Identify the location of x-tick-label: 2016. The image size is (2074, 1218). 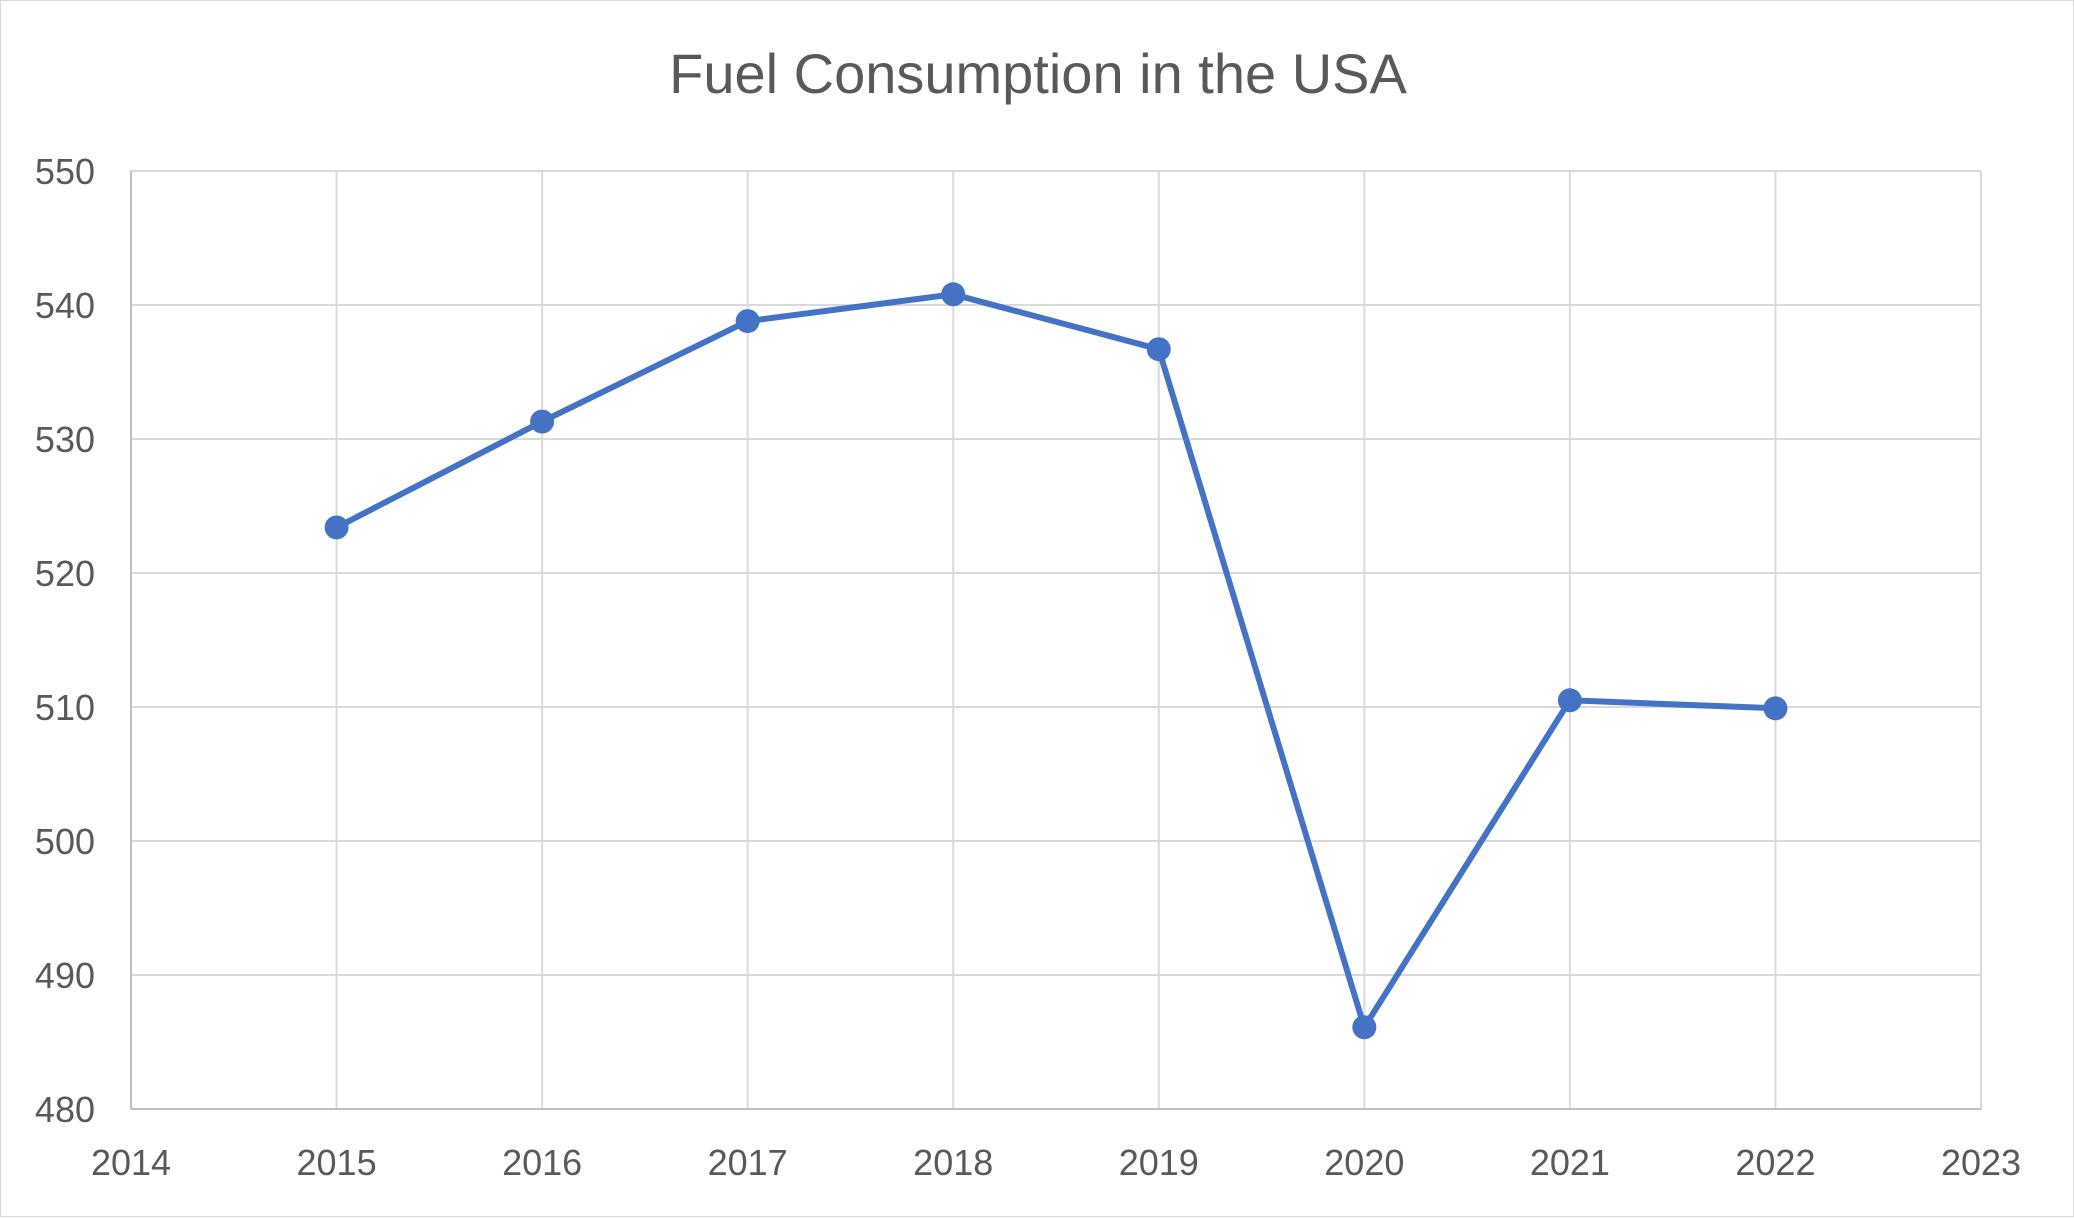
(542, 1162).